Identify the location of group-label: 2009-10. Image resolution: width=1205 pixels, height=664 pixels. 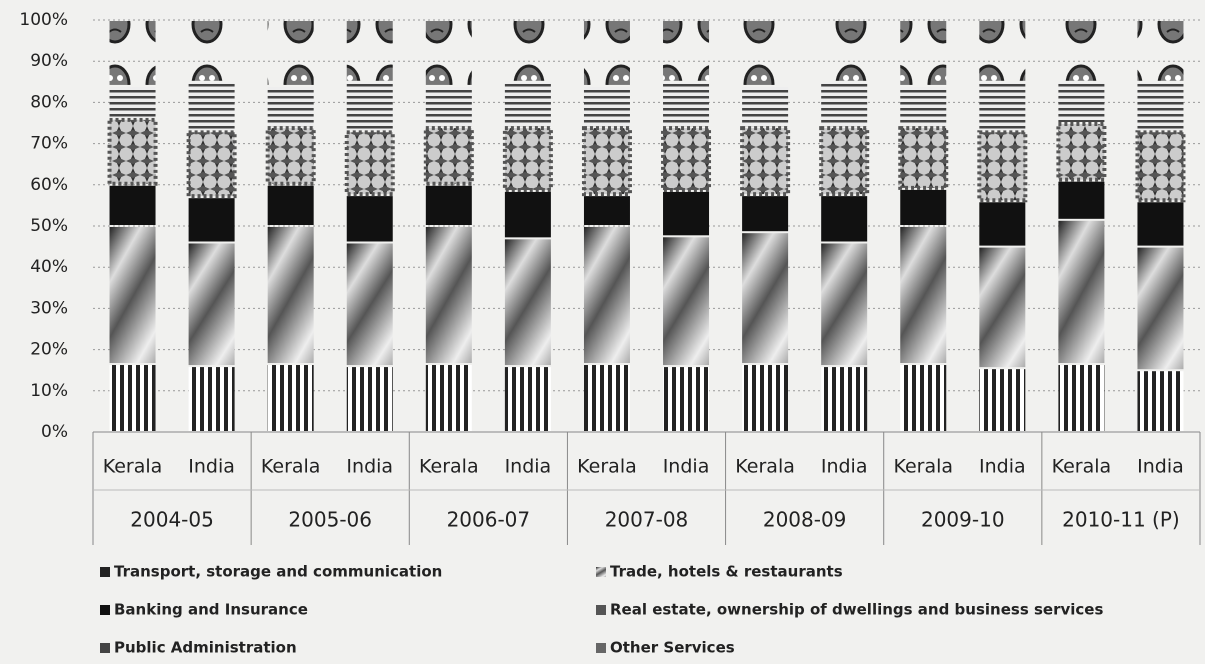
(963, 520).